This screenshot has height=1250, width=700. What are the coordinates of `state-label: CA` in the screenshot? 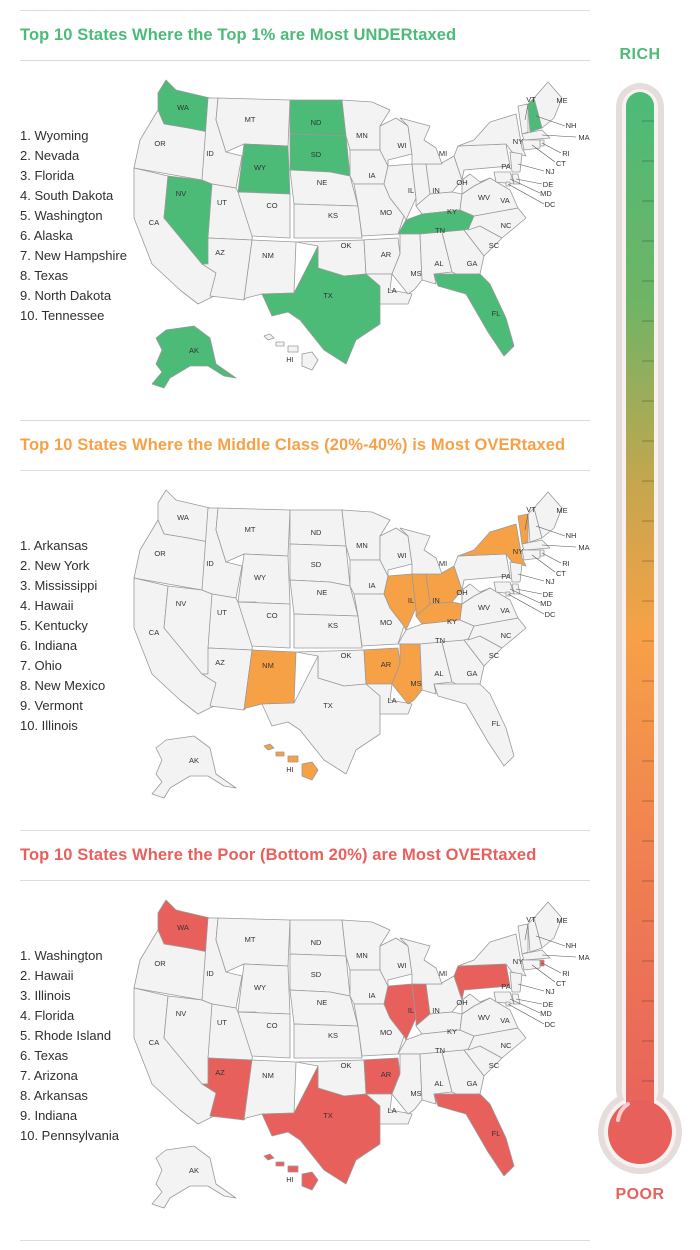 It's located at (154, 1042).